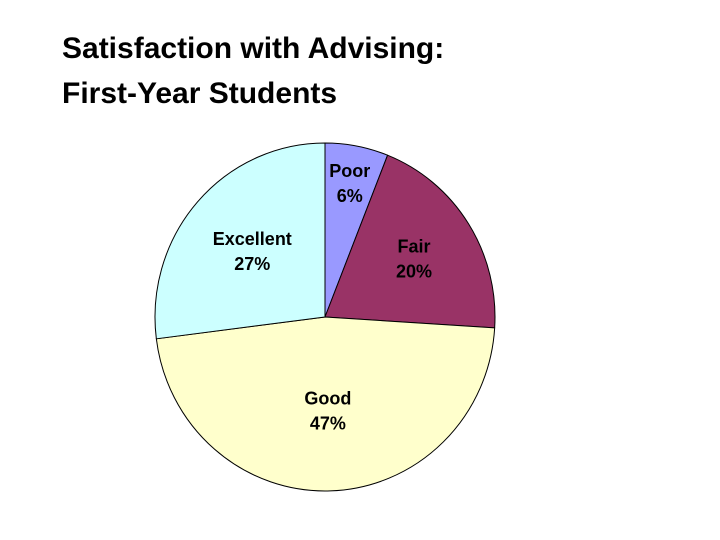  Describe the element at coordinates (413, 247) in the screenshot. I see `slice-label-fair: Fair` at that location.